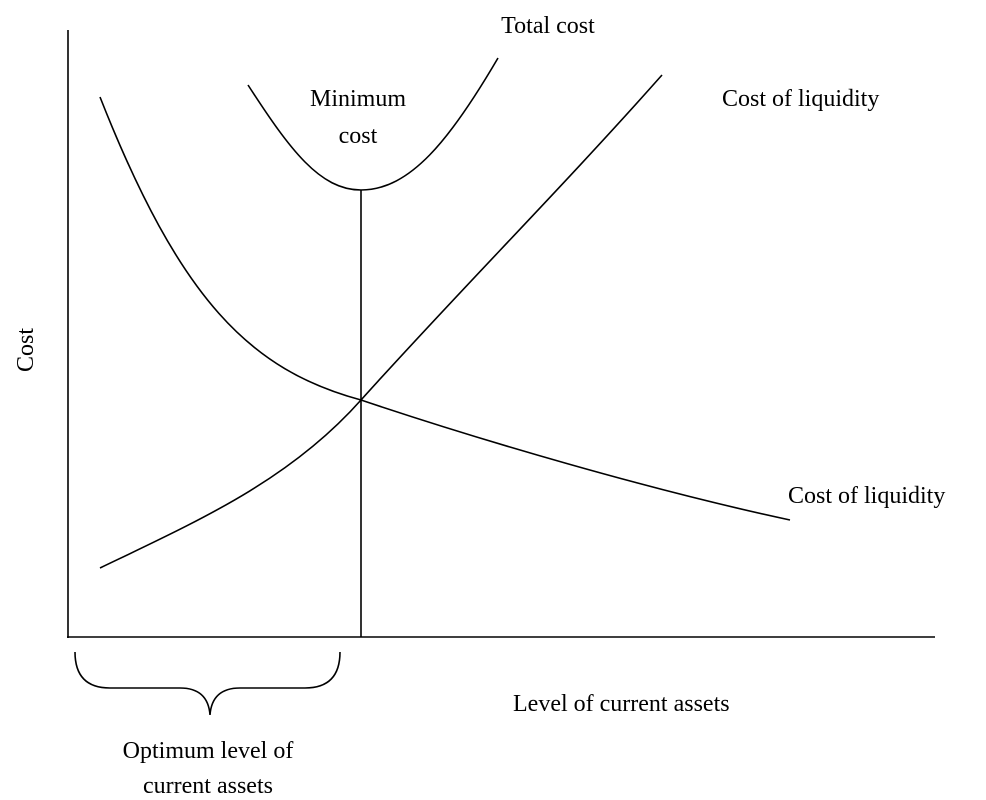  Describe the element at coordinates (26, 350) in the screenshot. I see `y-axis-label: Cost` at that location.